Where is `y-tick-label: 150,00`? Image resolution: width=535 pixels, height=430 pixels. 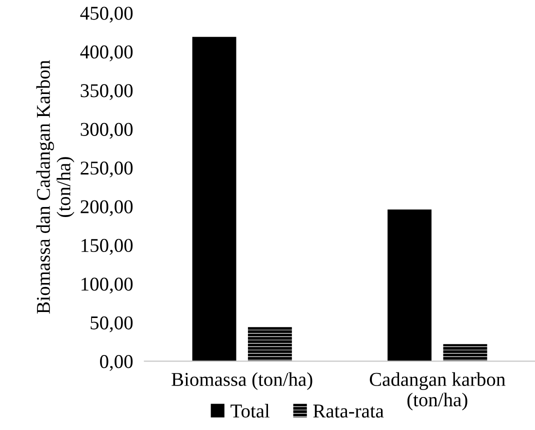
y-tick-label: 150,00 is located at coordinates (107, 246).